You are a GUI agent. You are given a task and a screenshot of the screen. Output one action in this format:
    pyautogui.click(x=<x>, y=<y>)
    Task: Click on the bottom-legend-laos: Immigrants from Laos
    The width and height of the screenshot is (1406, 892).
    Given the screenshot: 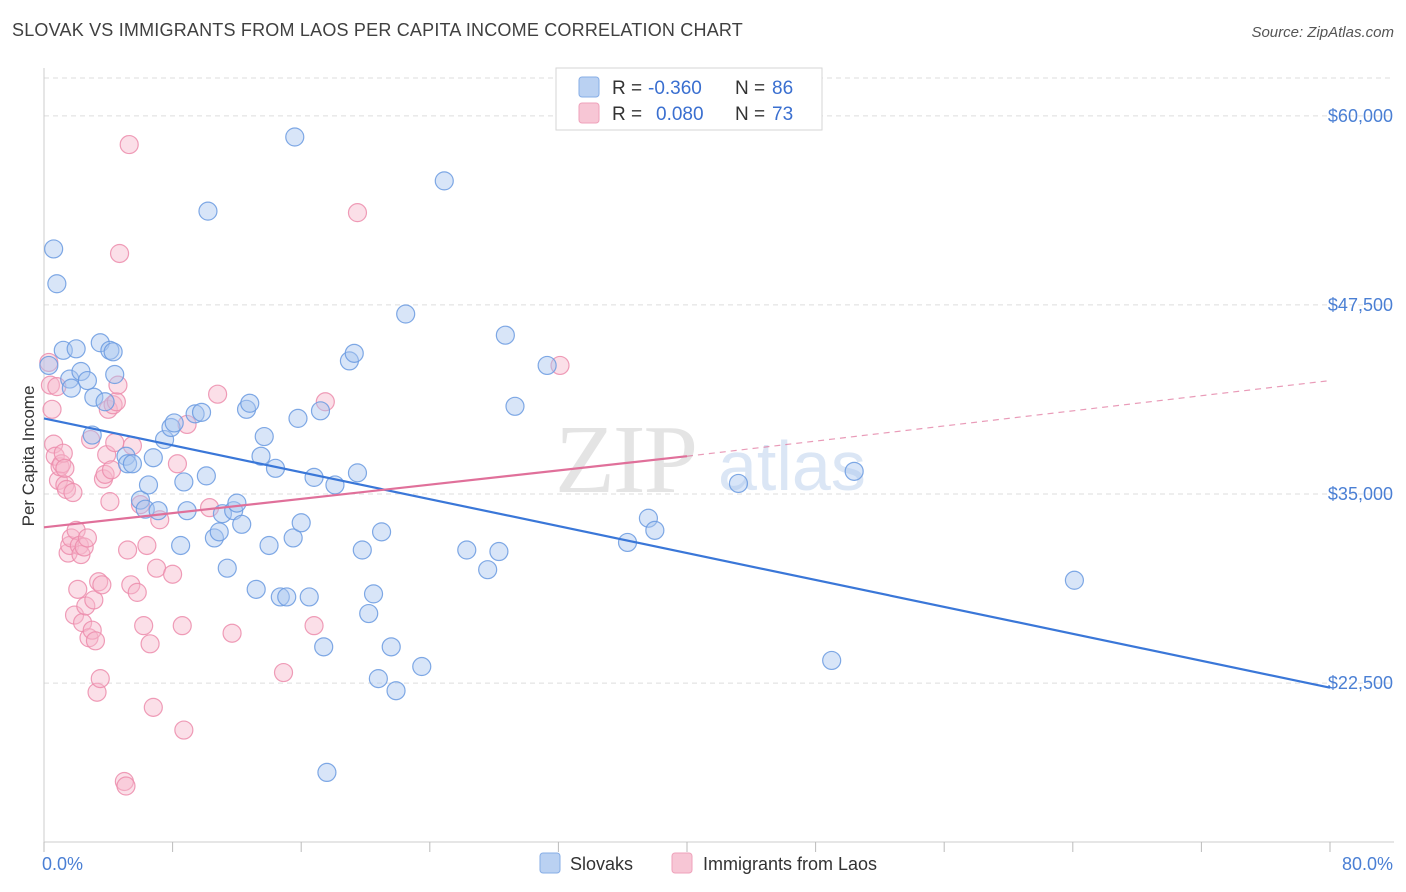 What is the action you would take?
    pyautogui.click(x=790, y=864)
    